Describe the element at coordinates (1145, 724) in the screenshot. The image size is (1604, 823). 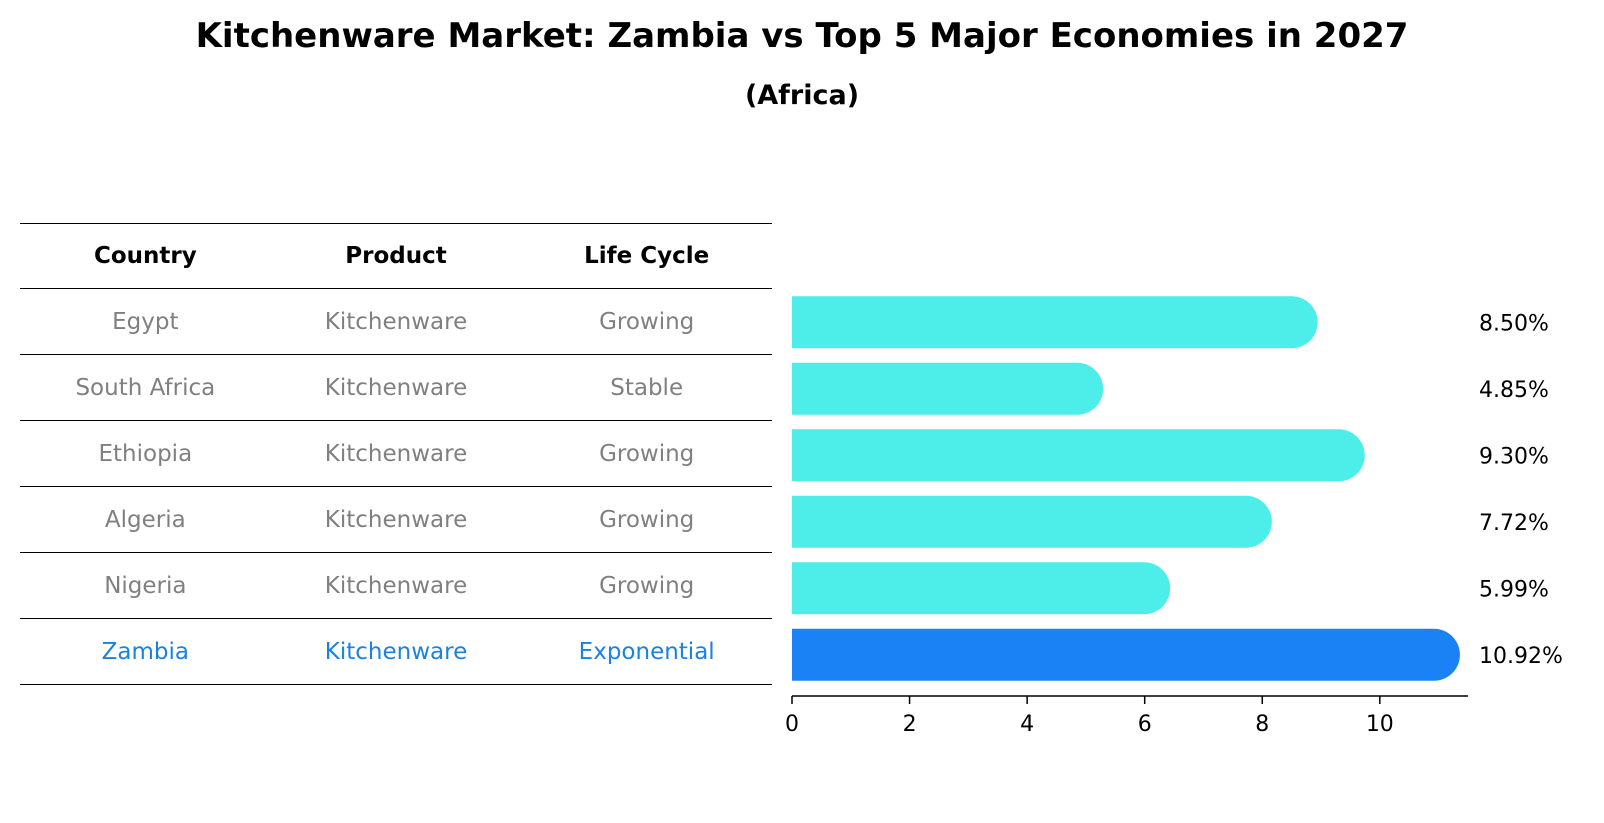
I see `x-tick-label: 6` at that location.